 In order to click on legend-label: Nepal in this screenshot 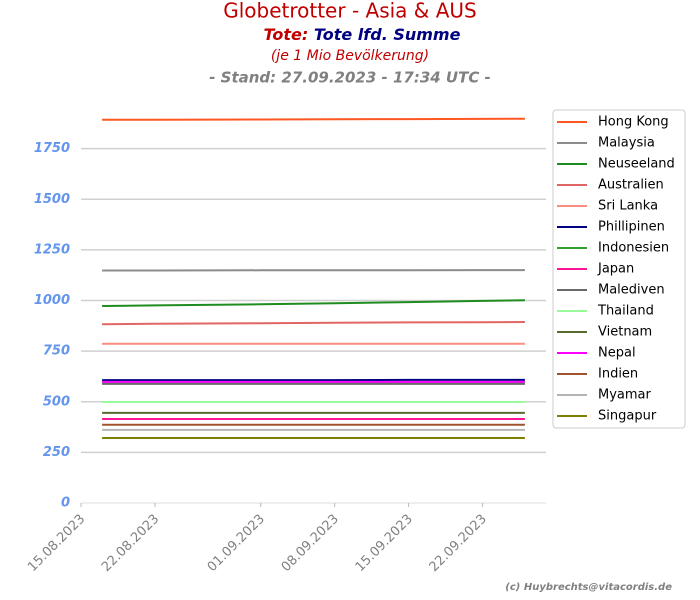, I will do `click(617, 353)`.